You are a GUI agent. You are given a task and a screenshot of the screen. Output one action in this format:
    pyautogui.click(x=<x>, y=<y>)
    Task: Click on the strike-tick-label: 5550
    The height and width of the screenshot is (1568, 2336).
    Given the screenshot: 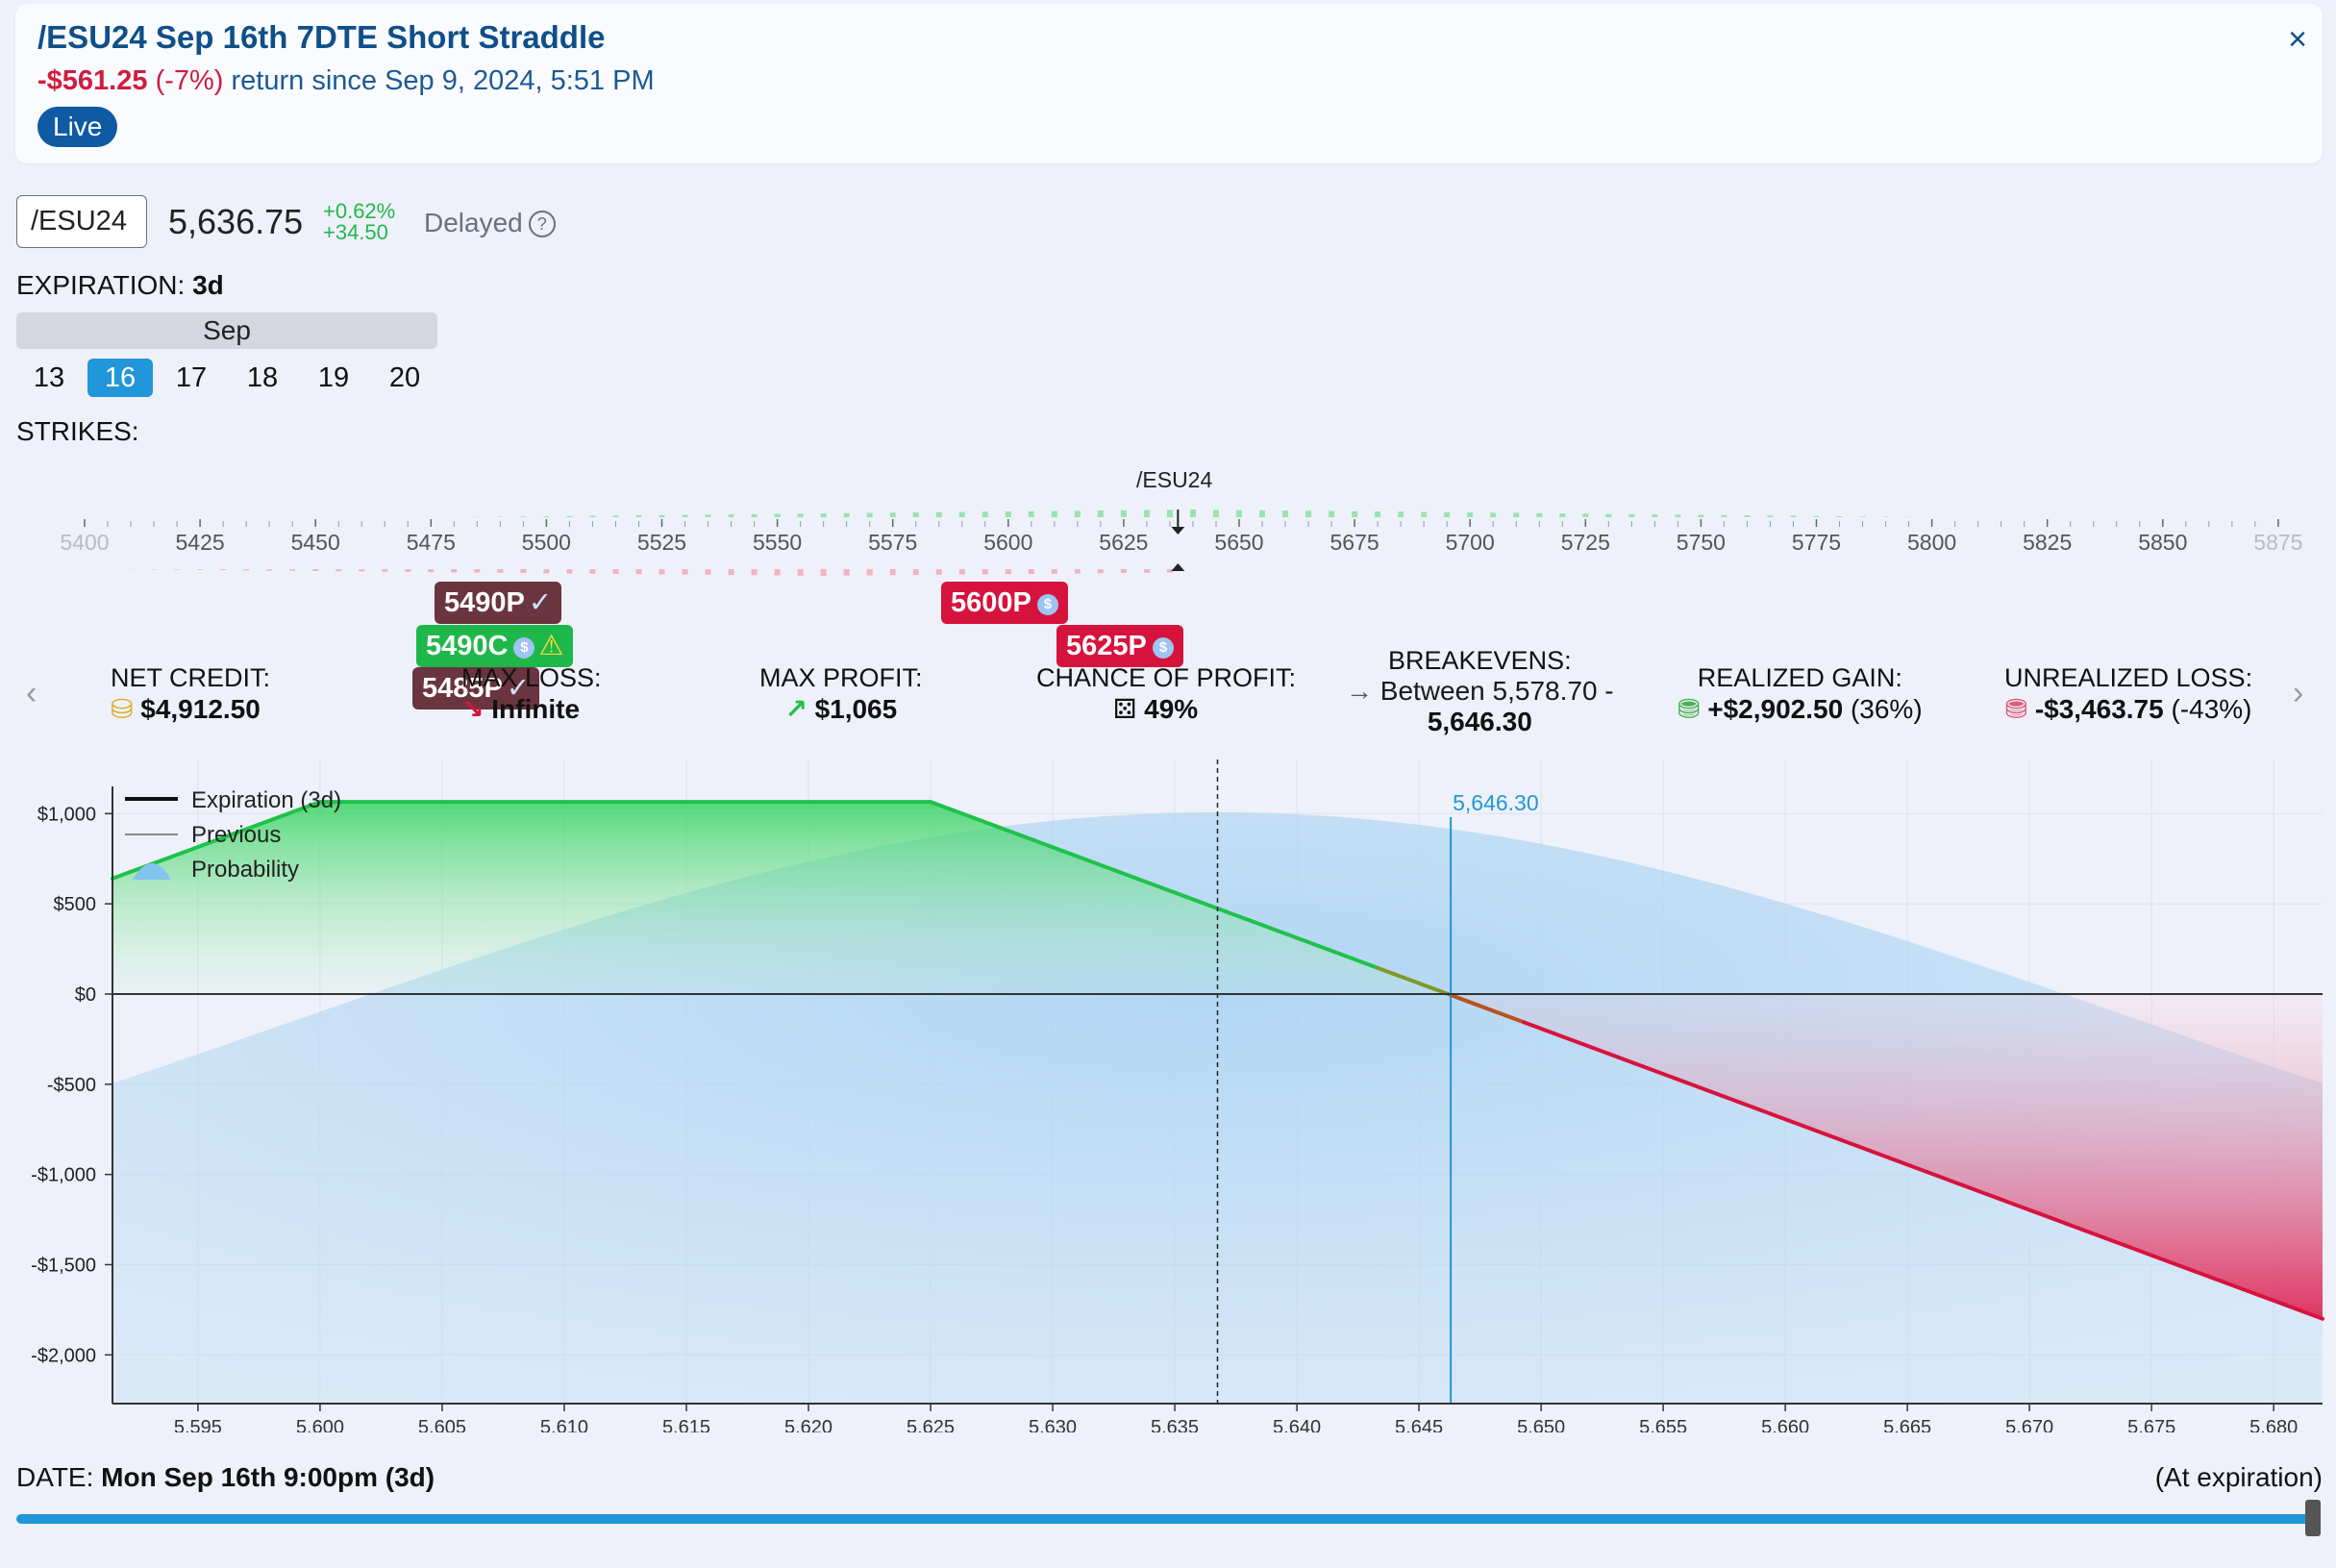 What is the action you would take?
    pyautogui.click(x=778, y=542)
    